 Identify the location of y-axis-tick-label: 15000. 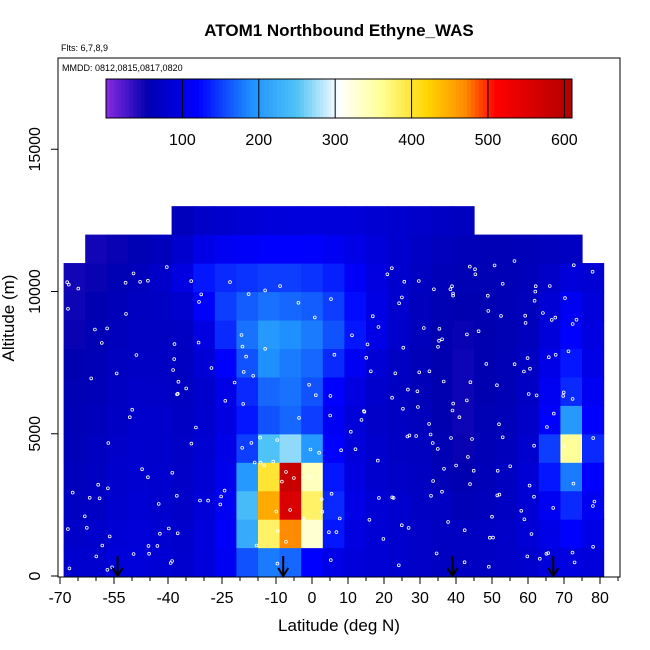
(35, 149).